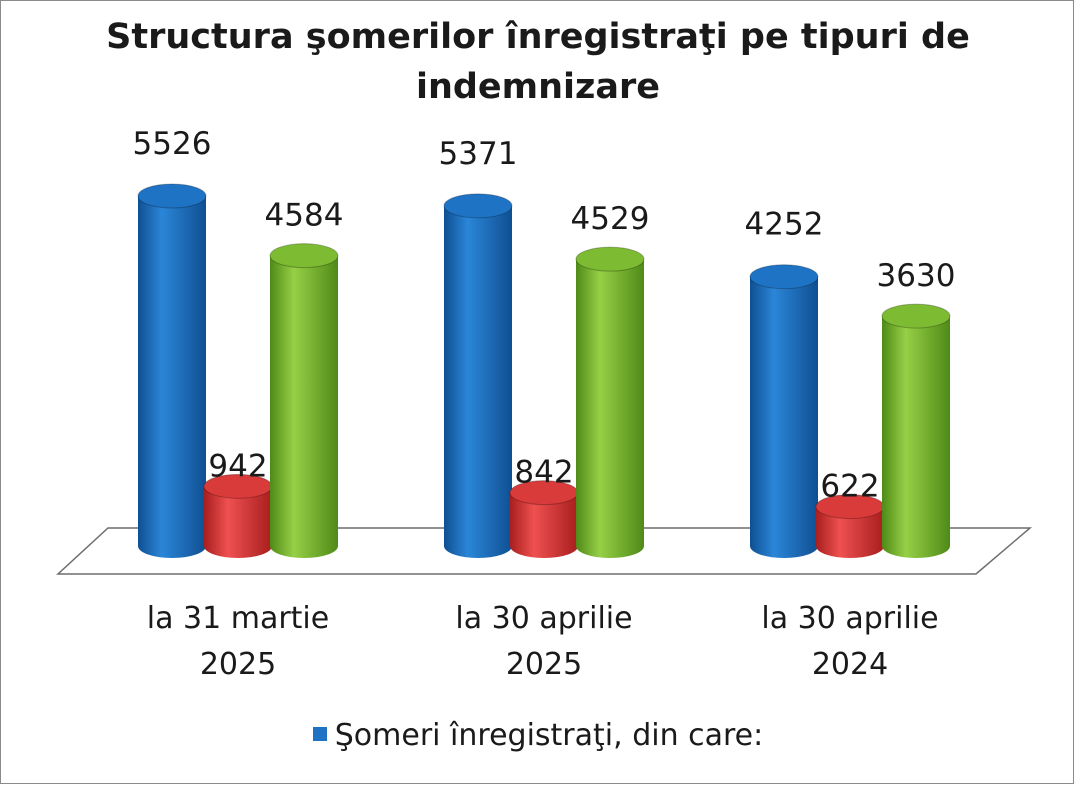 This screenshot has height=786, width=1076. What do you see at coordinates (238, 641) in the screenshot?
I see `category-label-1: la 31 martie 2025` at bounding box center [238, 641].